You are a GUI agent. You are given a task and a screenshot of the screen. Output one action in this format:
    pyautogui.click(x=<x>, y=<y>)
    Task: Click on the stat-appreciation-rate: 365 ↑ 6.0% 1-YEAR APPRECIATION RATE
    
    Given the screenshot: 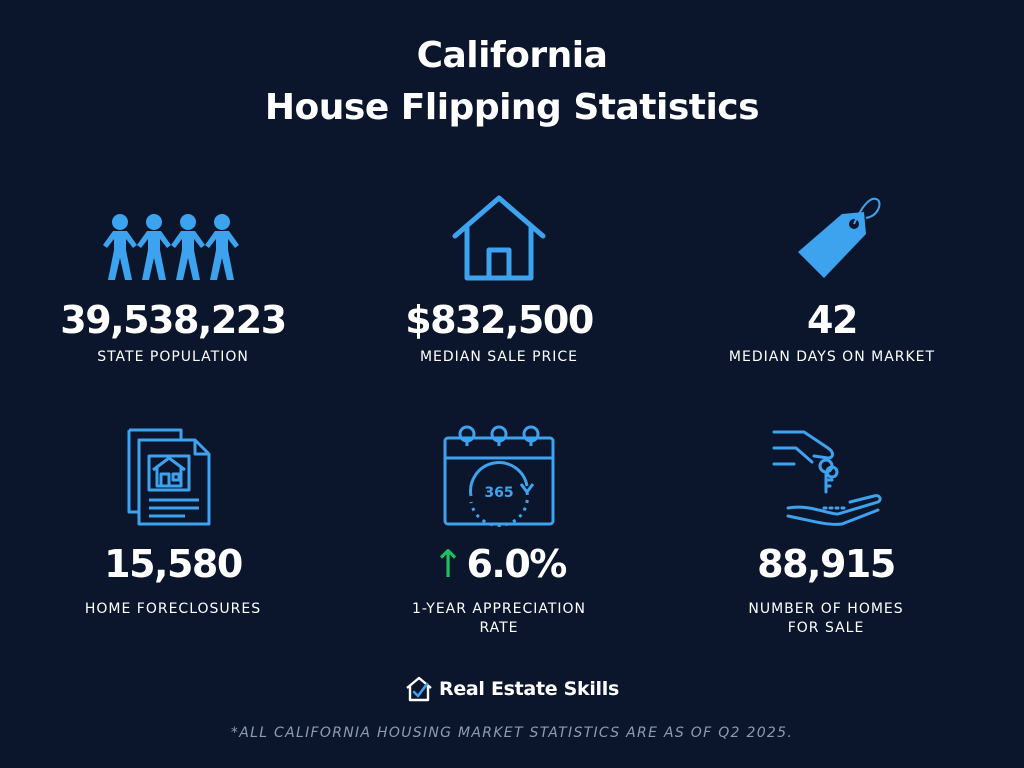 What is the action you would take?
    pyautogui.click(x=499, y=530)
    